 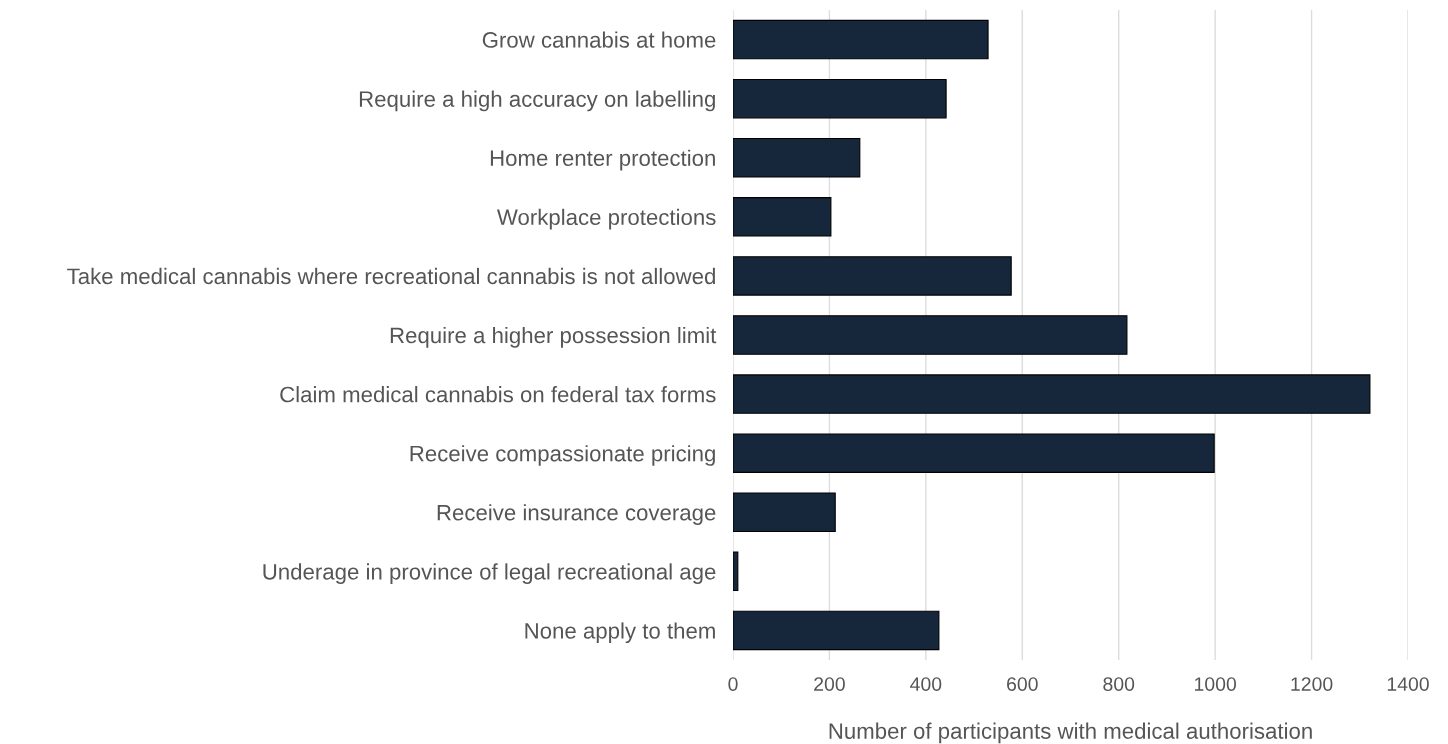 What do you see at coordinates (391, 276) in the screenshot?
I see `y-tick-label: Take medical cannabis where recreational cannabis is not allowed` at bounding box center [391, 276].